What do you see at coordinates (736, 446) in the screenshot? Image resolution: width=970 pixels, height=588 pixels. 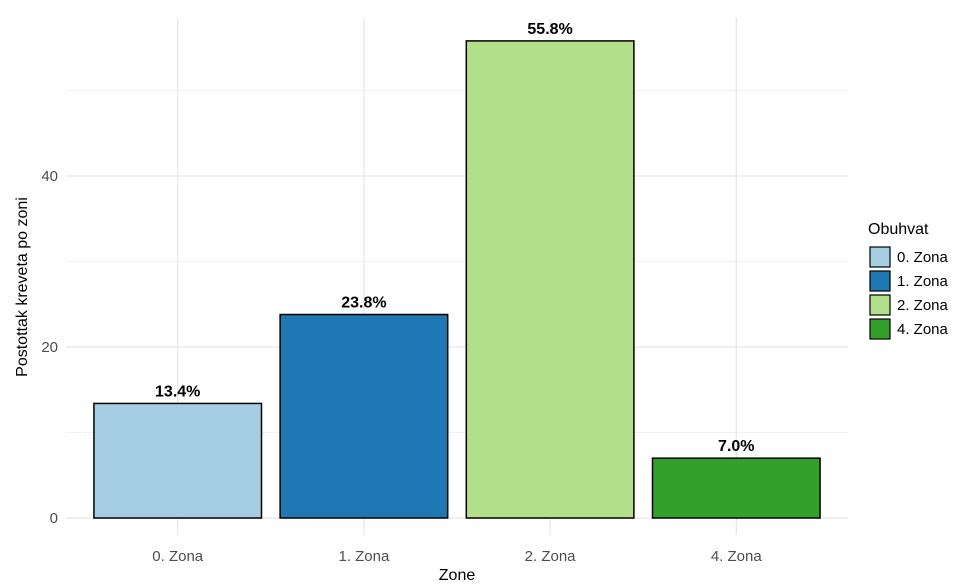 I see `data-label: 7.0%` at bounding box center [736, 446].